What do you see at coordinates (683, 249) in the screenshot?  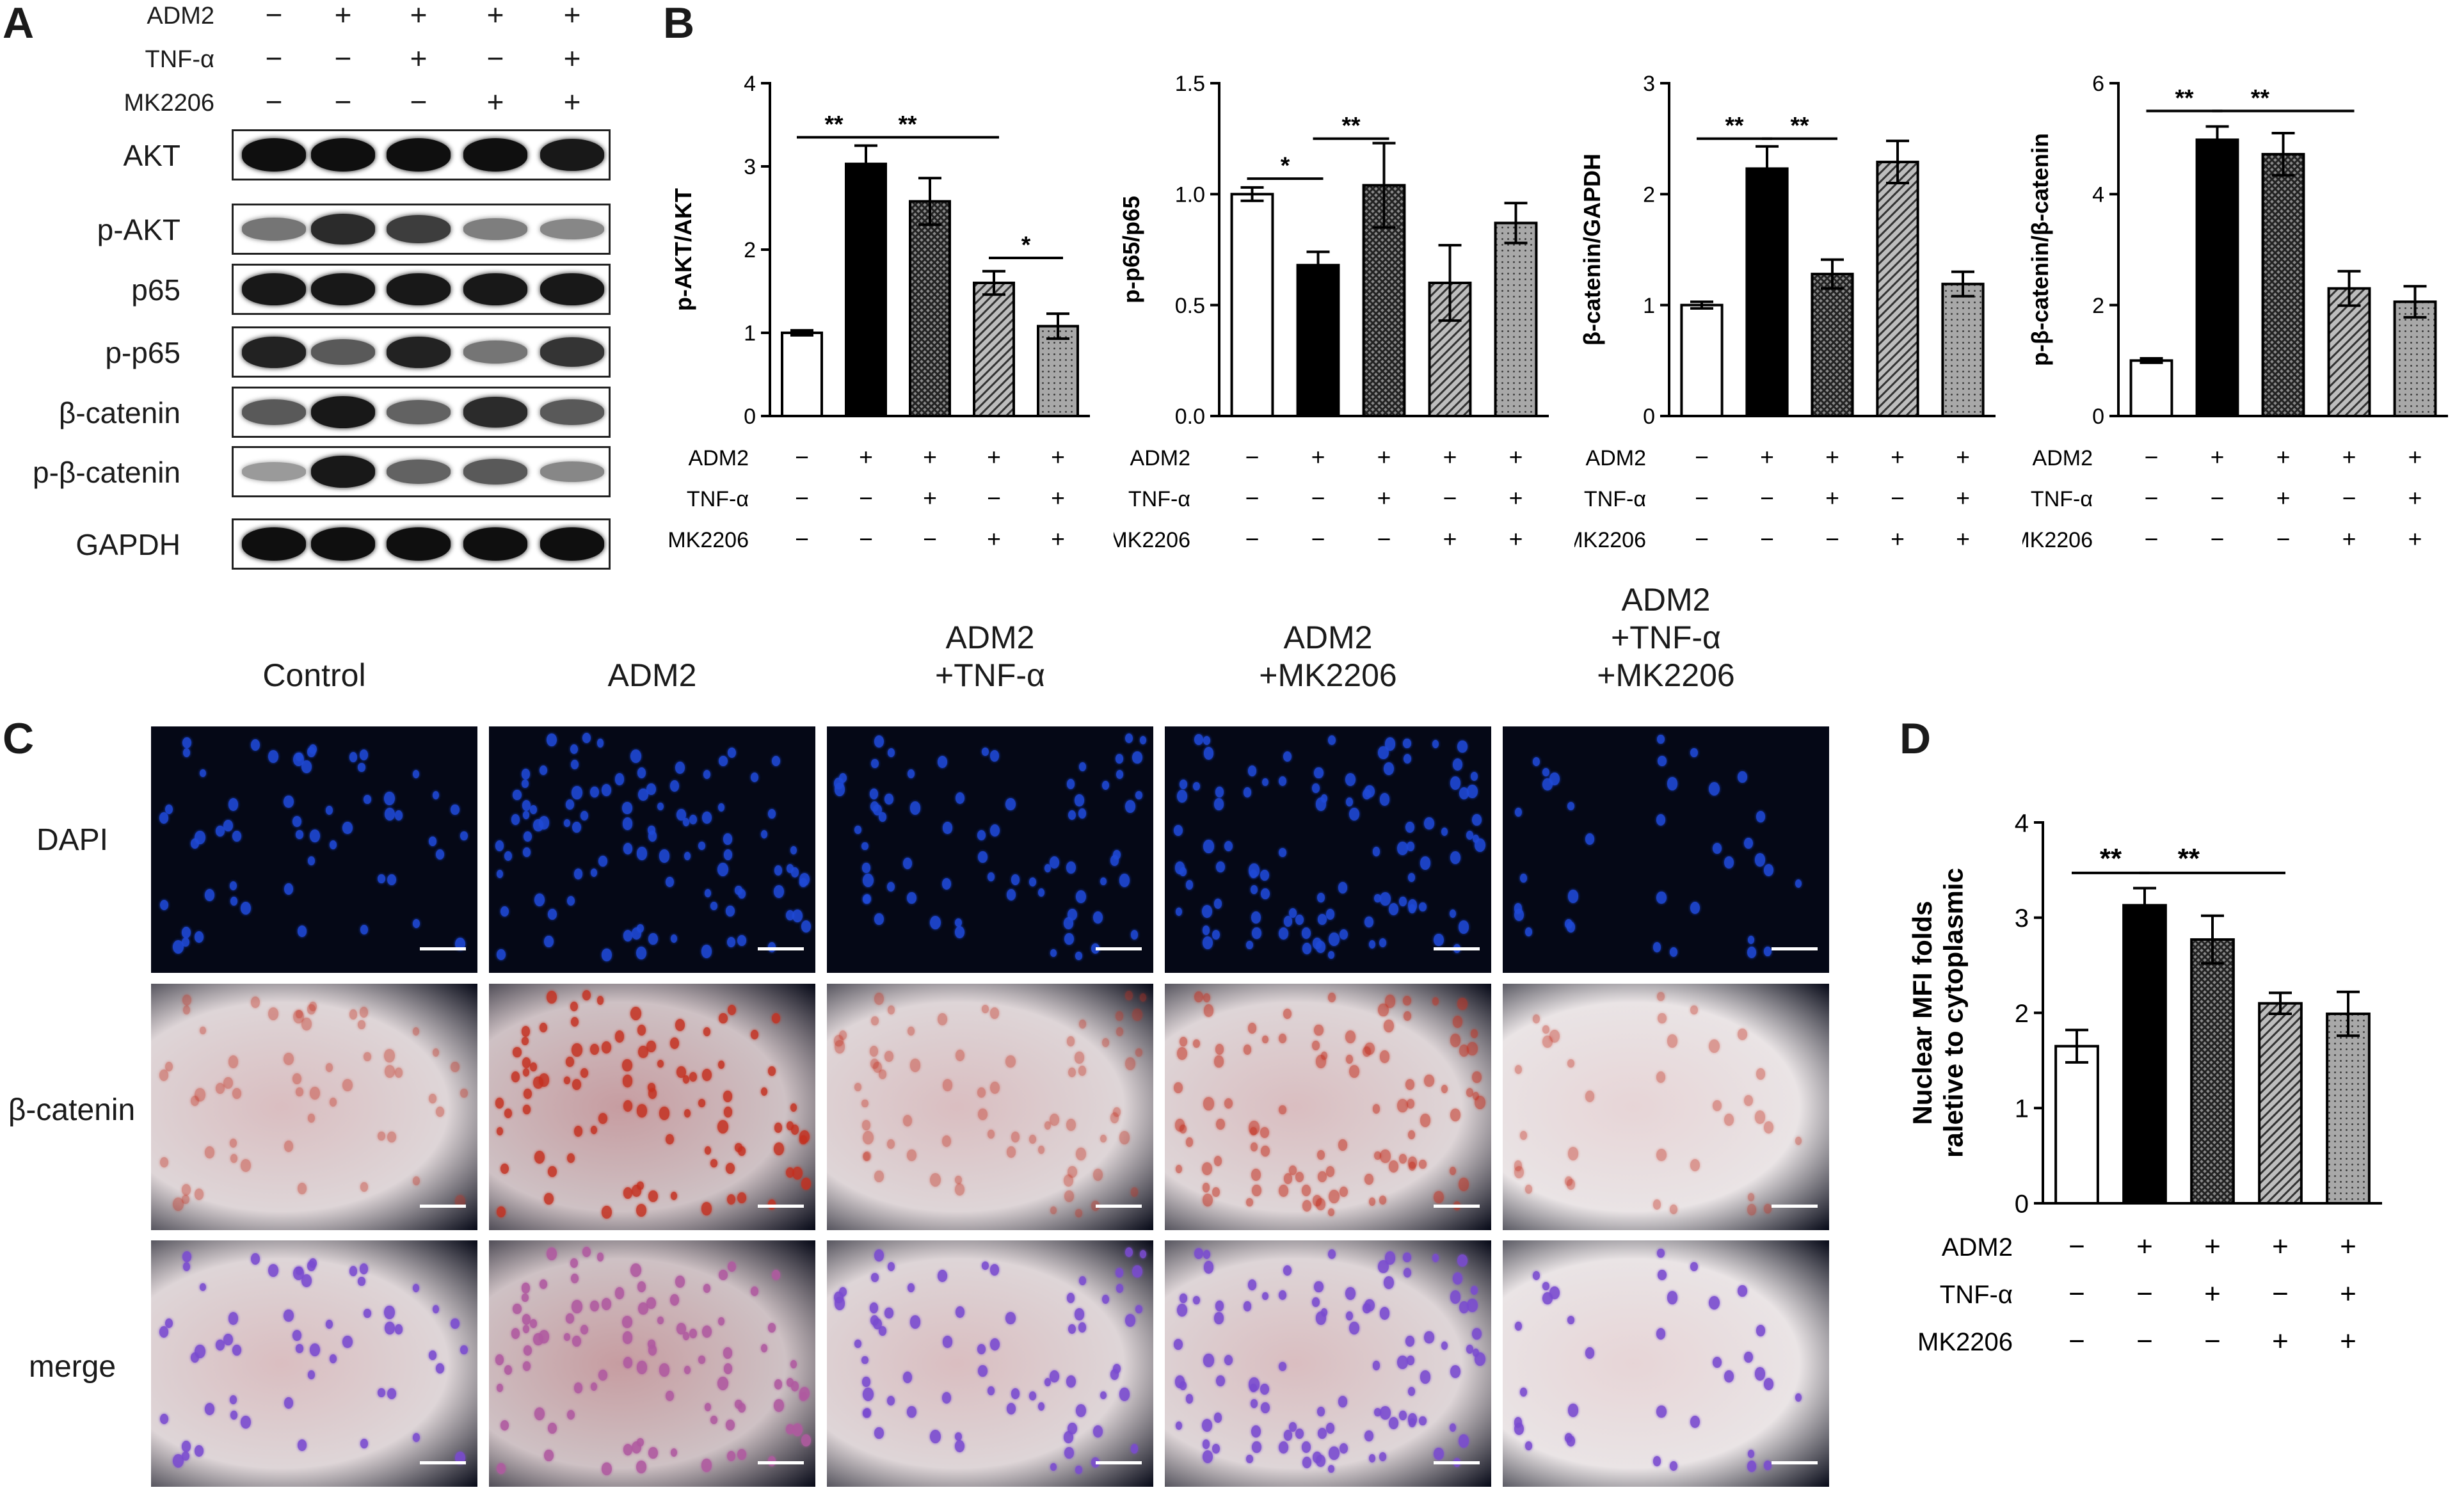 I see `y-axis-title: p-AKT/AKT` at bounding box center [683, 249].